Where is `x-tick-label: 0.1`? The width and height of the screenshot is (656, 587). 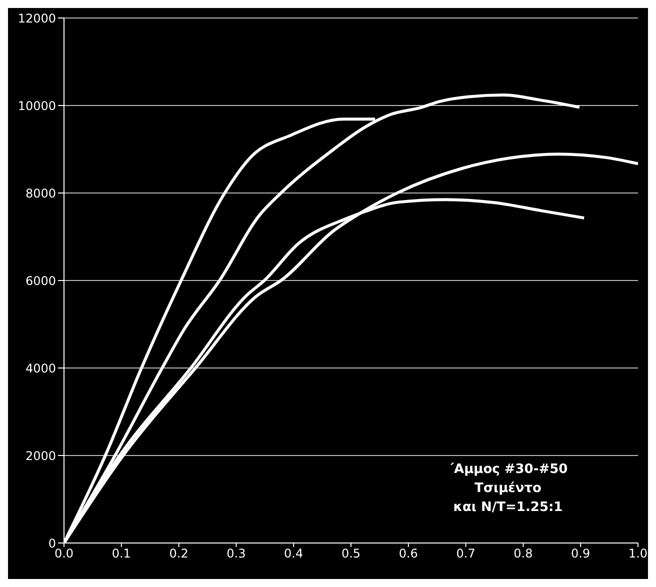
x-tick-label: 0.1 is located at coordinates (121, 553).